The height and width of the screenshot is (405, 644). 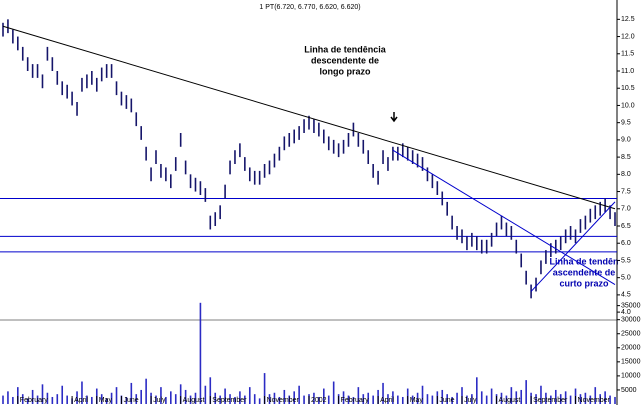 I want to click on y-tick-label: 5.5, so click(x=626, y=260).